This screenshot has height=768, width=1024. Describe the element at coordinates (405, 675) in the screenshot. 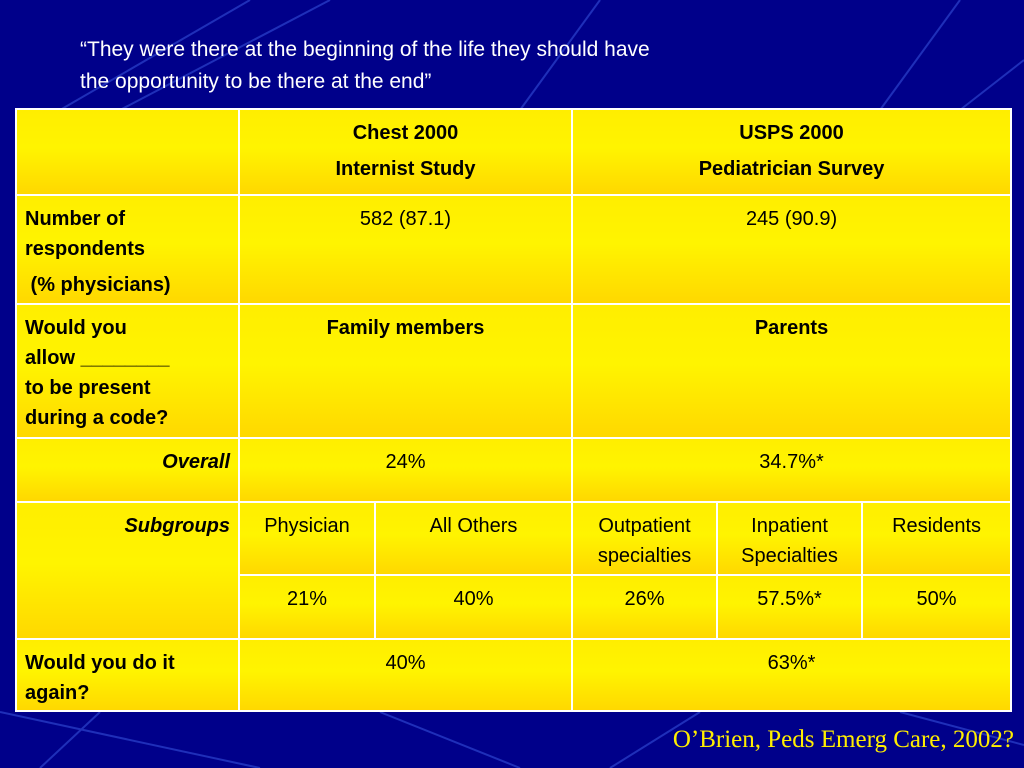

I see `again-chest: 40%` at that location.